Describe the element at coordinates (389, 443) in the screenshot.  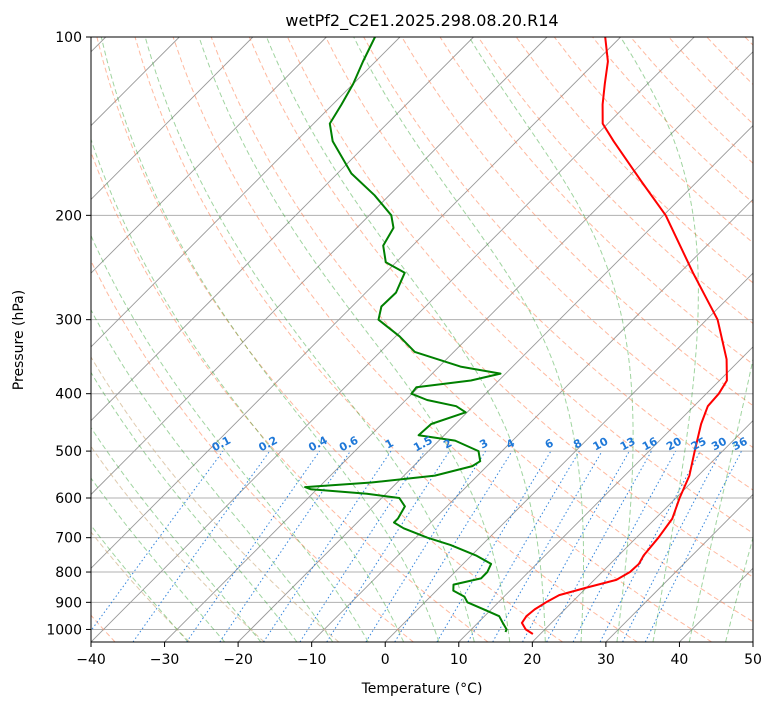
I see `mixing-ratio-label-1: 1` at that location.